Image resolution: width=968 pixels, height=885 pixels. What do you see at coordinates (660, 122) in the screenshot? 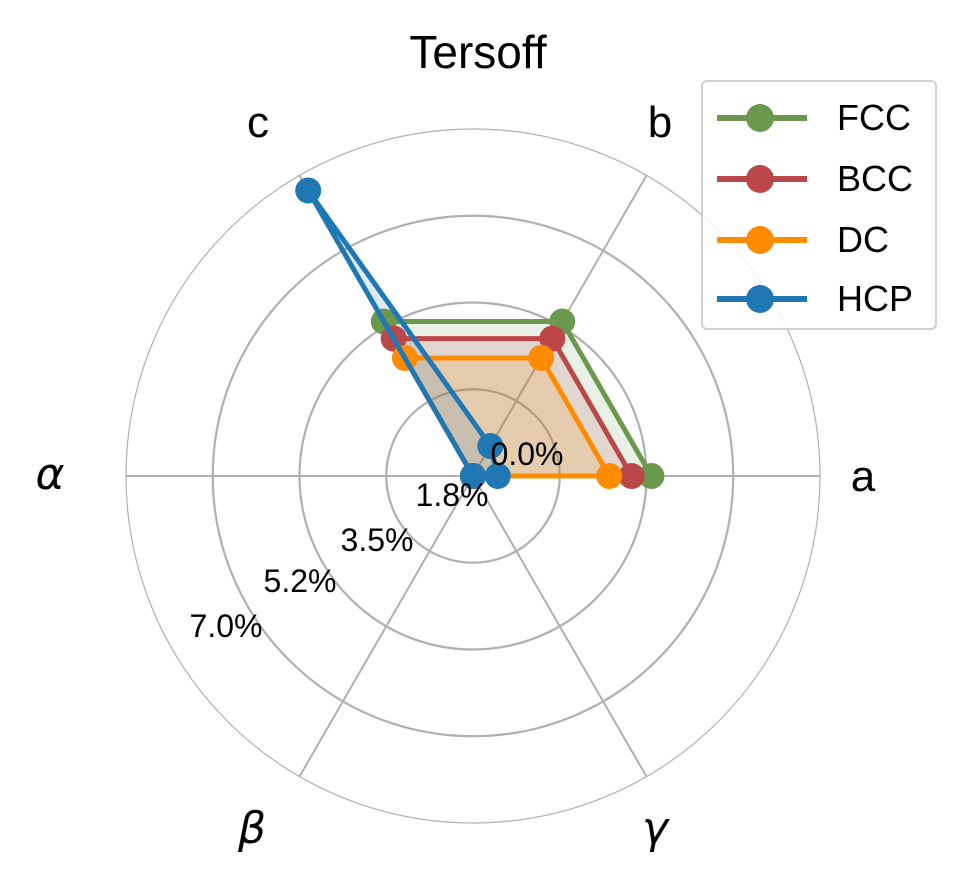
I see `axis-label-b: b` at bounding box center [660, 122].